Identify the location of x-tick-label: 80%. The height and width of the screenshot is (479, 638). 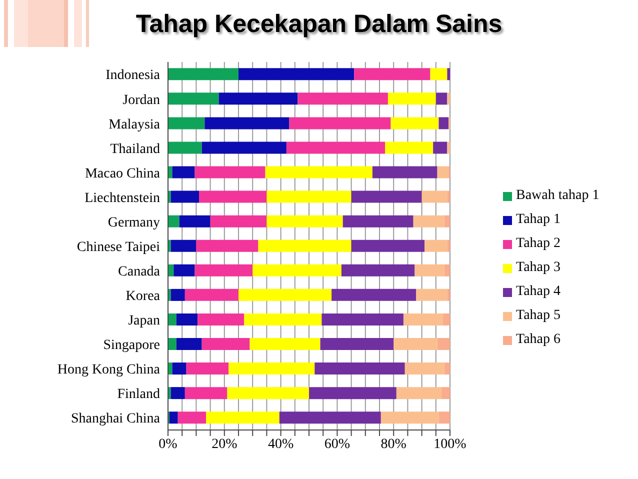
(393, 444).